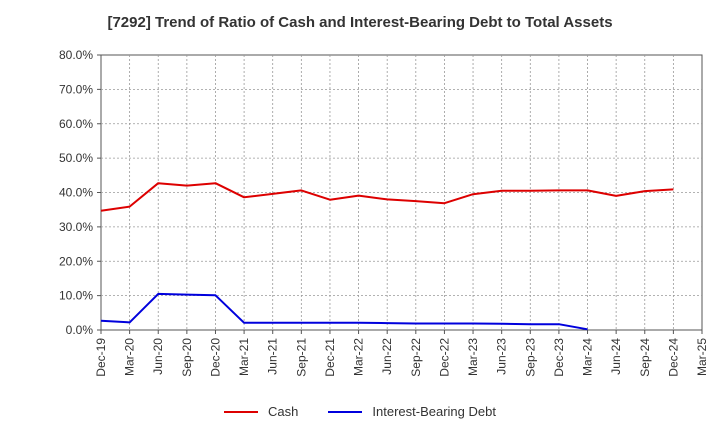 The height and width of the screenshot is (440, 720). Describe the element at coordinates (76, 227) in the screenshot. I see `y-tick-label: 30.0%` at that location.